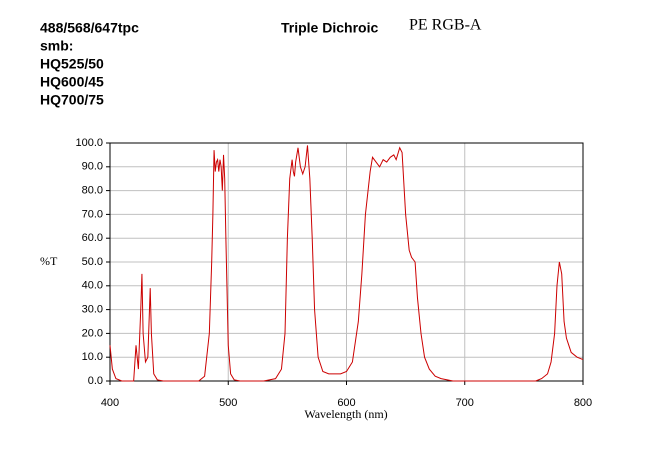  Describe the element at coordinates (92, 238) in the screenshot. I see `y-tick-label: 60.0` at that location.